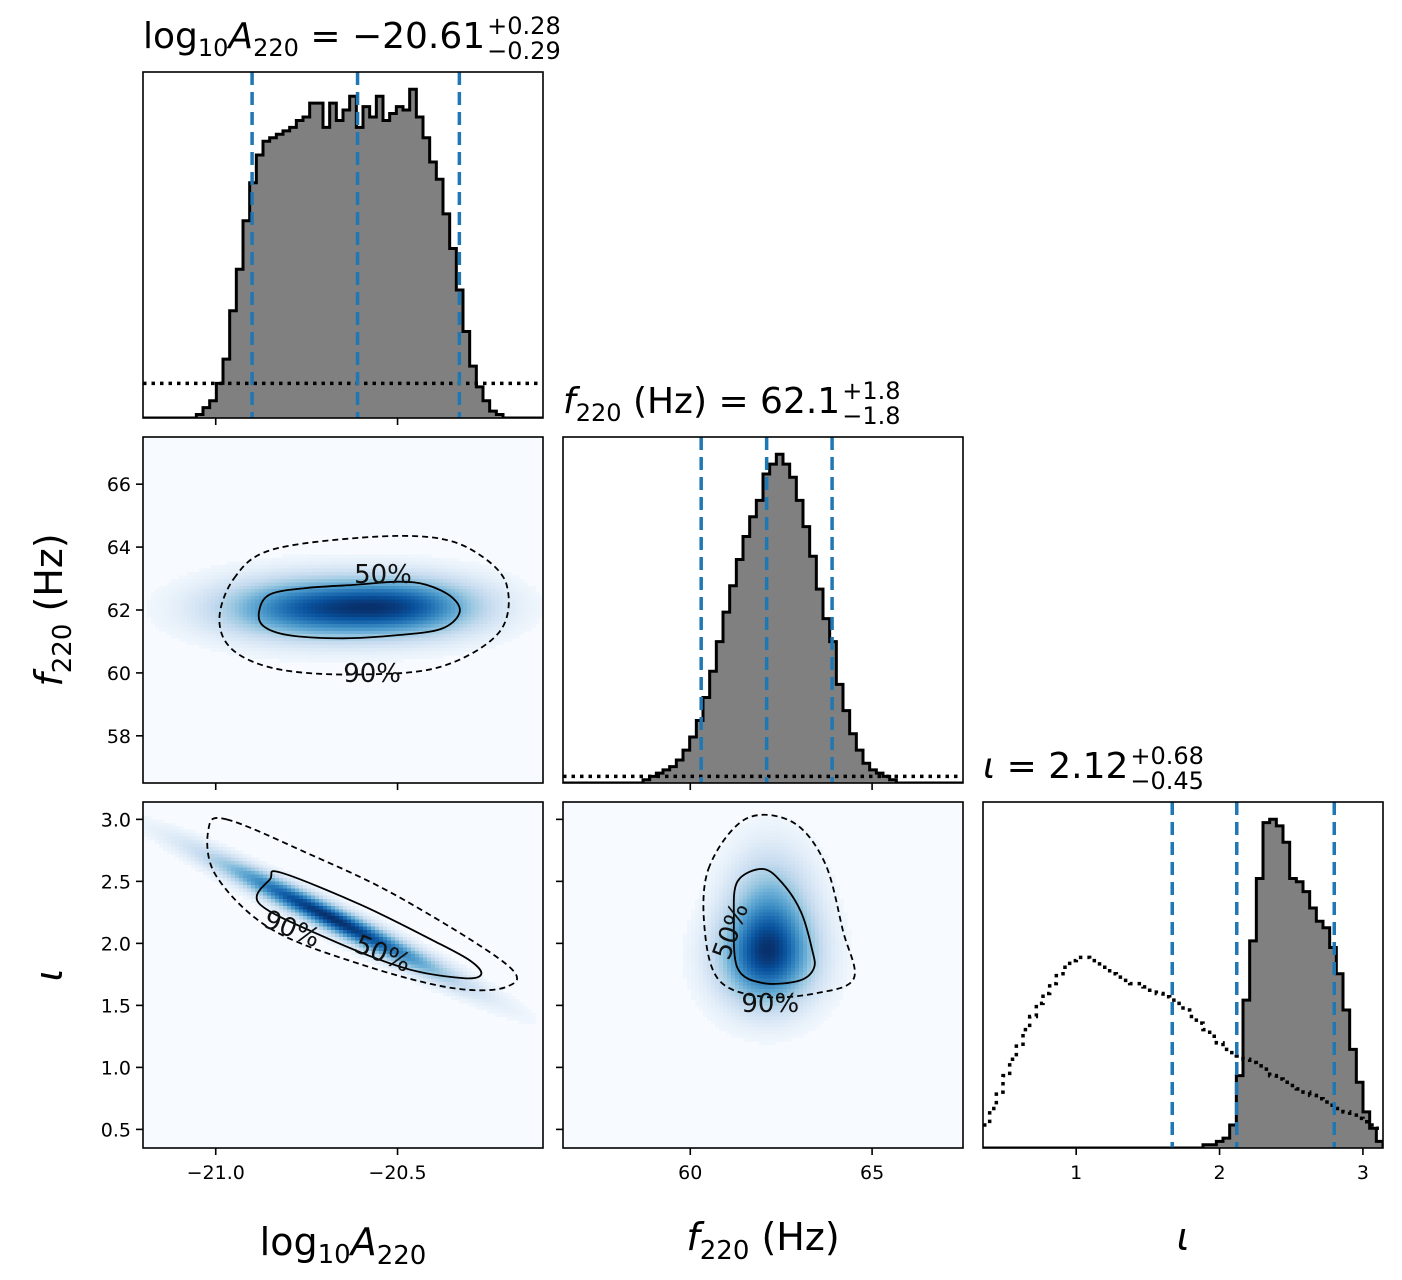  What do you see at coordinates (116, 882) in the screenshot?
I see `y-tick-label: 2.5` at bounding box center [116, 882].